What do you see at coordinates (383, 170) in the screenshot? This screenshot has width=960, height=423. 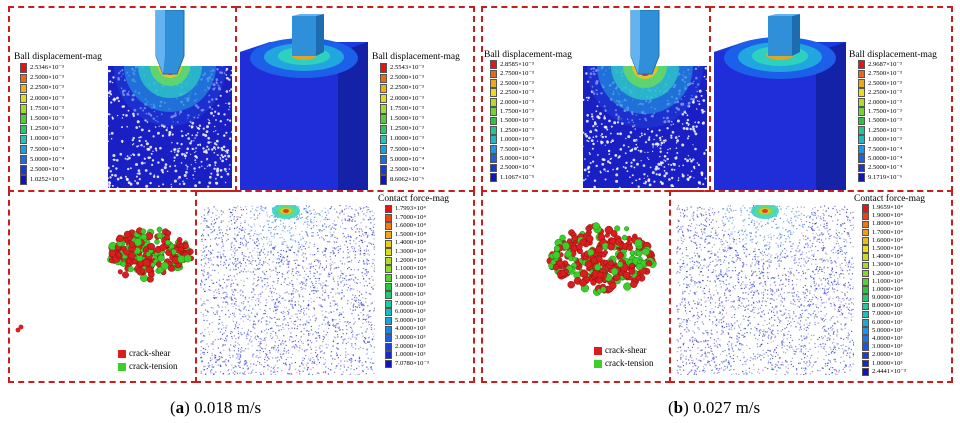 I see `legend-swatch` at bounding box center [383, 170].